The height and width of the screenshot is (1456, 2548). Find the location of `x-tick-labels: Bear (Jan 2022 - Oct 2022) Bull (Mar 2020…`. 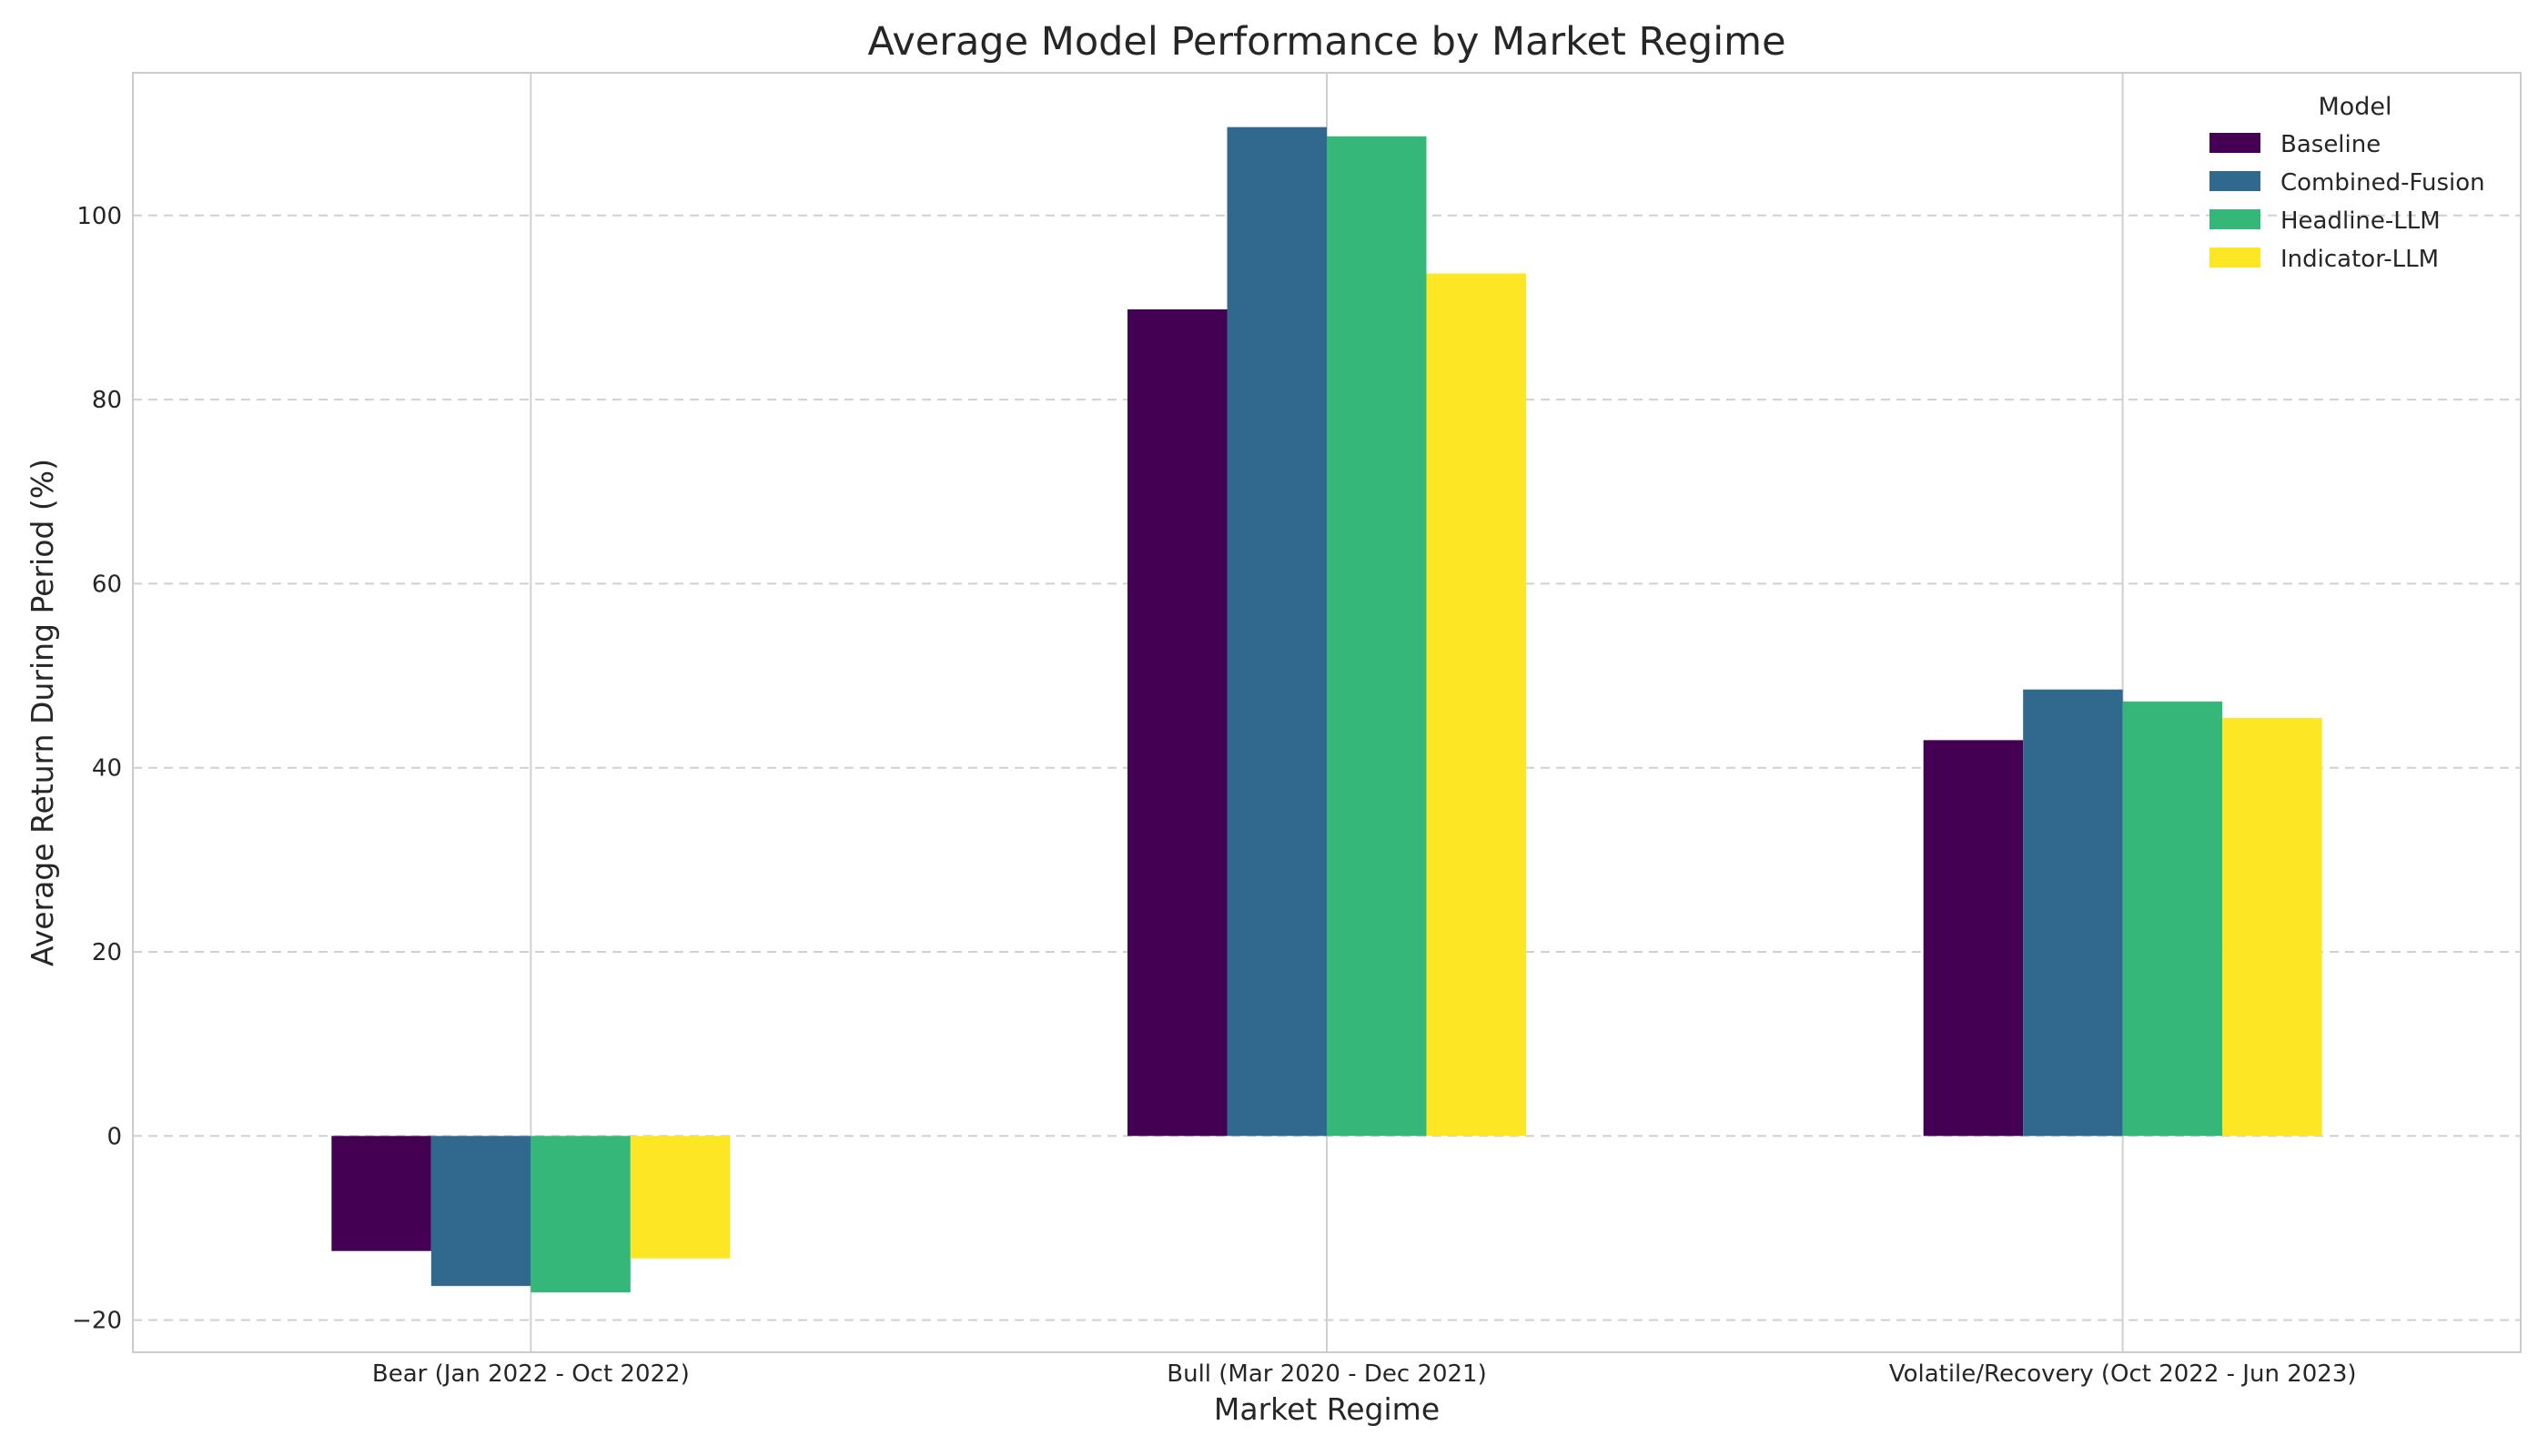

x-tick-labels: Bear (Jan 2022 - Oct 2022) Bull (Mar 2020… is located at coordinates (1364, 1374).